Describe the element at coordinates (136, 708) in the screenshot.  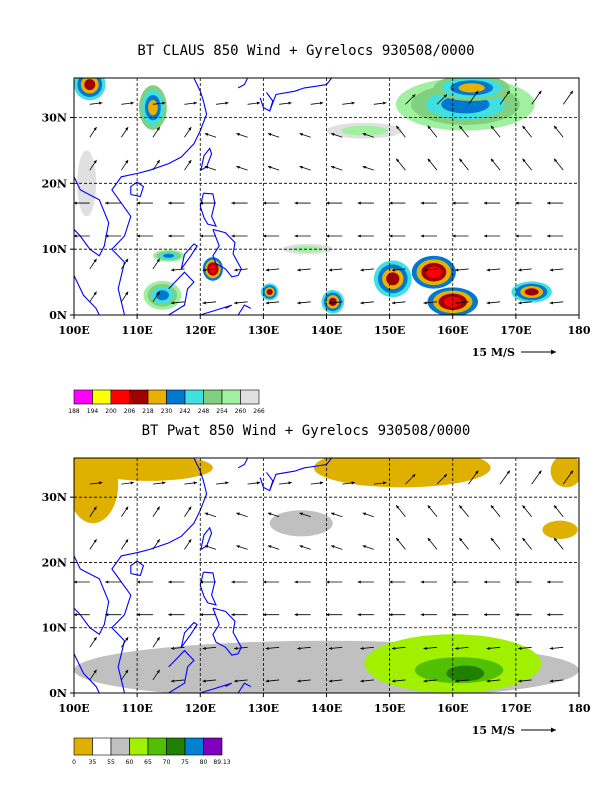
I see `x-tick-label: 110E` at that location.